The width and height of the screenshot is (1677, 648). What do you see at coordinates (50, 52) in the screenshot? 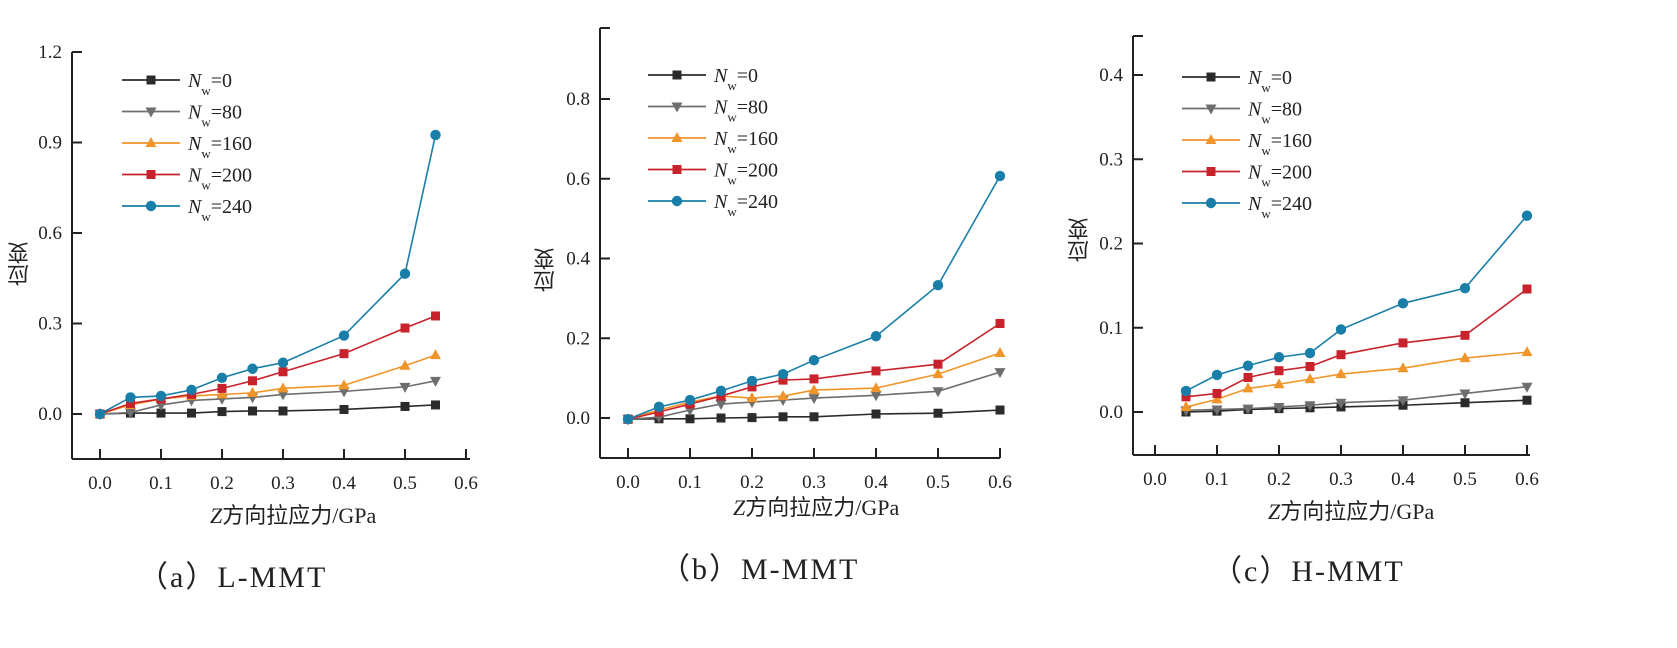
I see `y-tick-label: 1.2` at bounding box center [50, 52].